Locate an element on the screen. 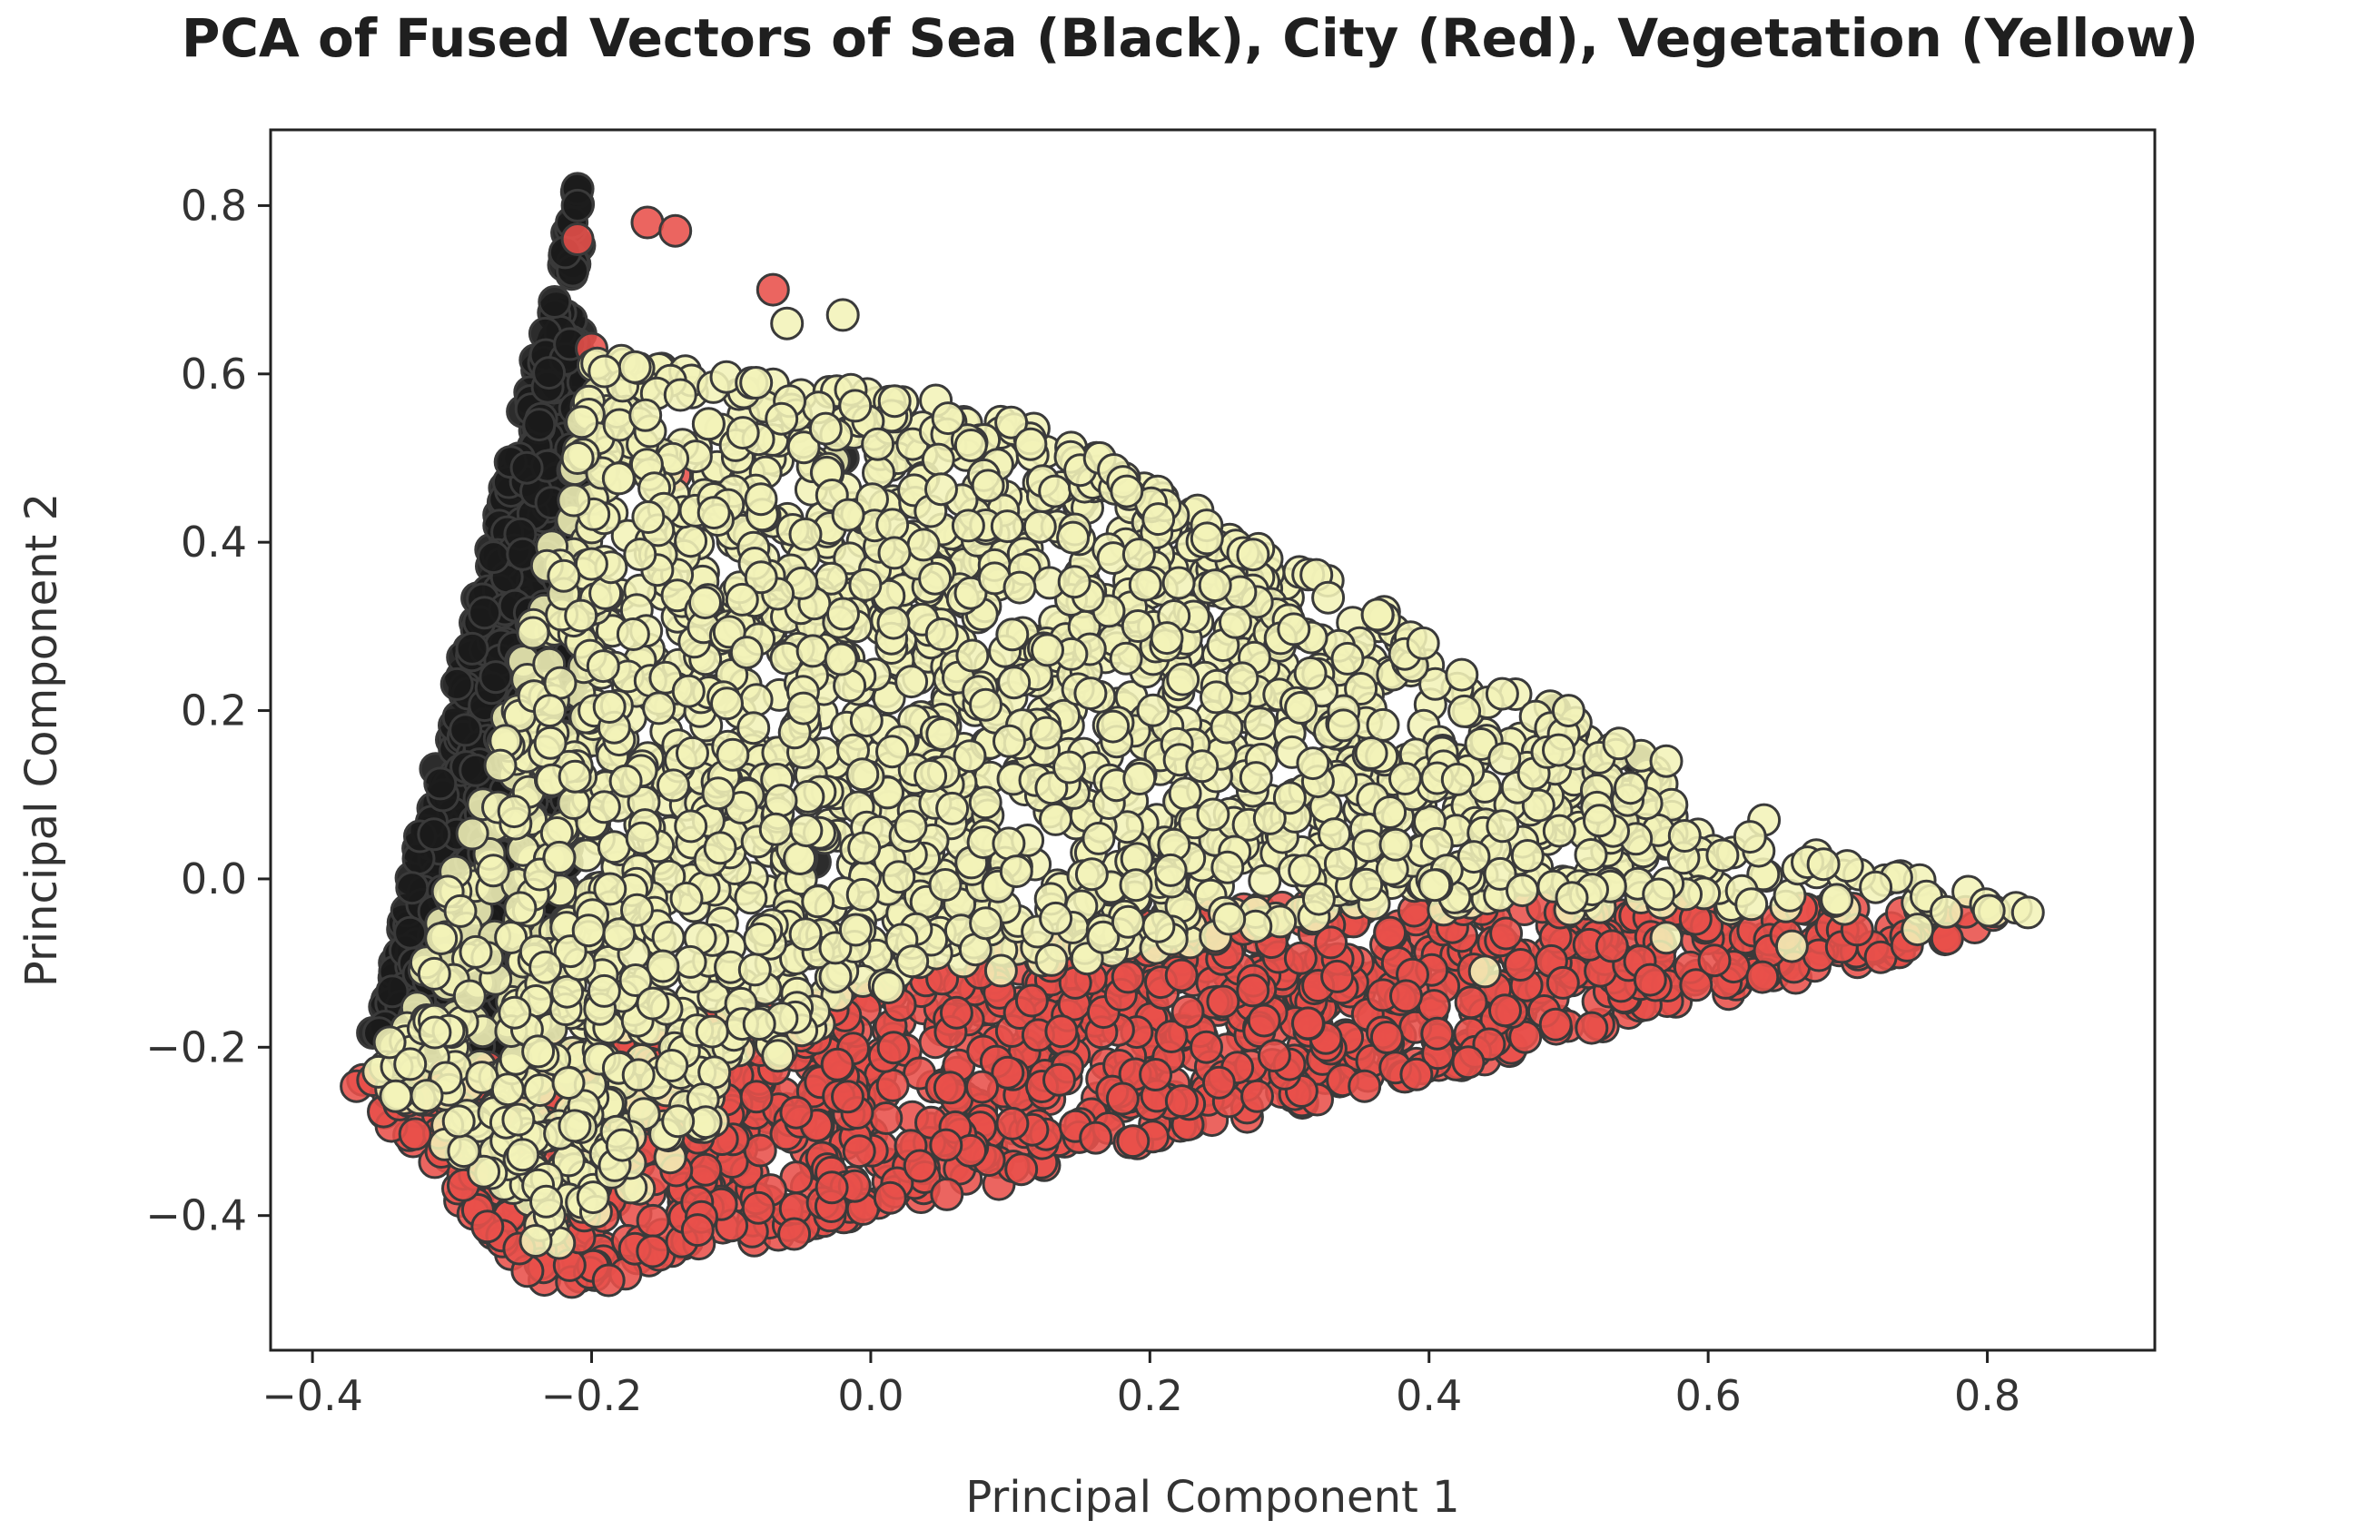  y-tick-label: 0.4 is located at coordinates (214, 542).